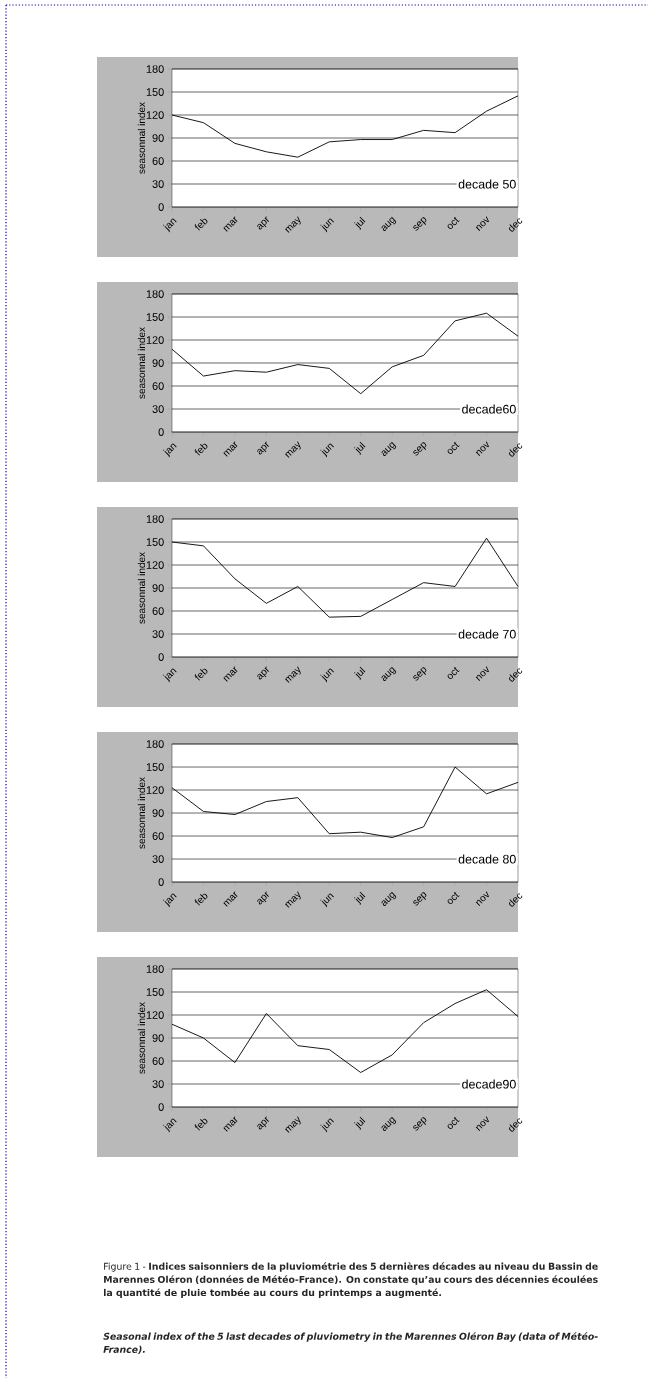 This screenshot has width=648, height=1378. What do you see at coordinates (489, 409) in the screenshot?
I see `text: decade60` at bounding box center [489, 409].